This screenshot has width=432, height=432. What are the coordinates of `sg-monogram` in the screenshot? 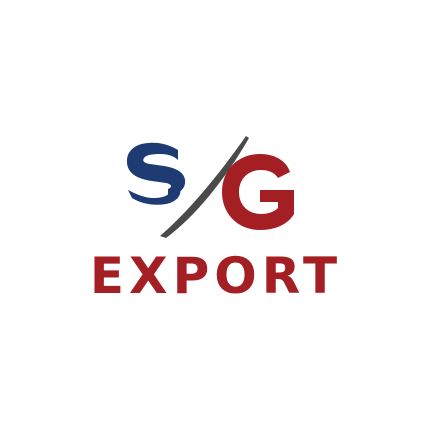 It's located at (210, 187).